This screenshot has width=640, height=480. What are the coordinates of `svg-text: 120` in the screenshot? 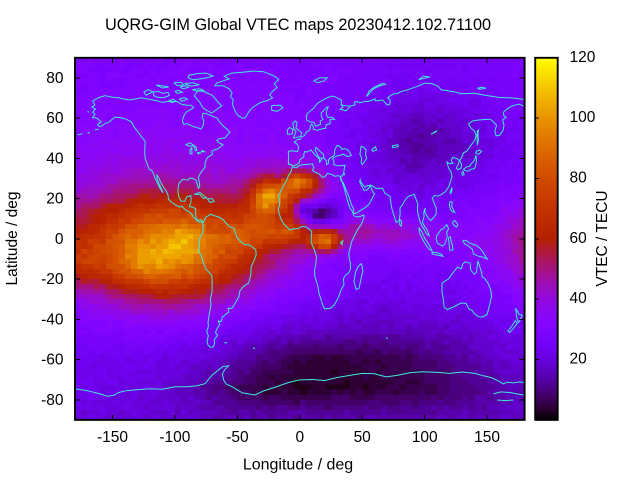 It's located at (583, 57).